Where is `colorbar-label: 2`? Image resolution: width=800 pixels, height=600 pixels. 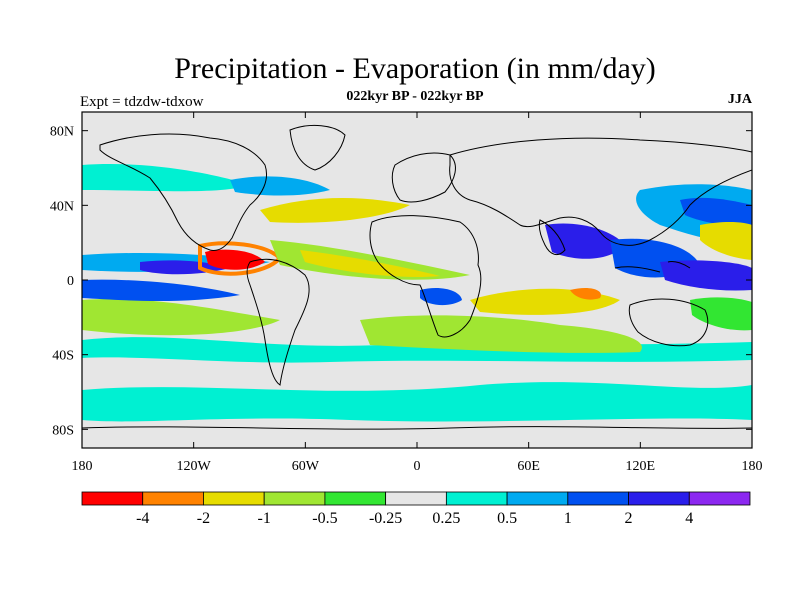
colorbar-label: 2 is located at coordinates (629, 518).